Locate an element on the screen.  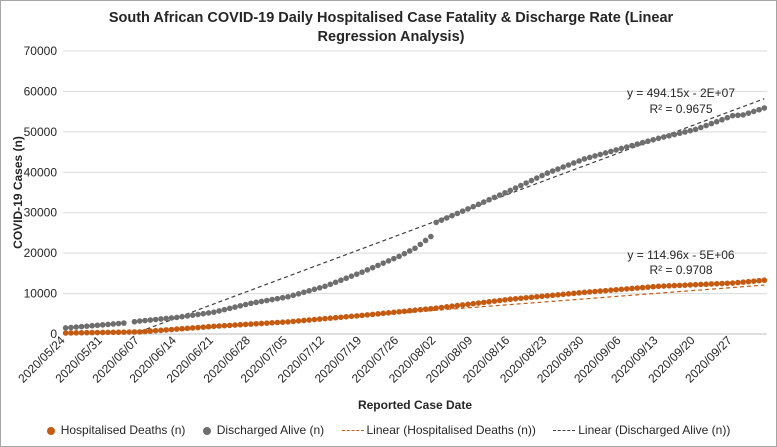
y-tick-label: 70000 is located at coordinates (41, 51).